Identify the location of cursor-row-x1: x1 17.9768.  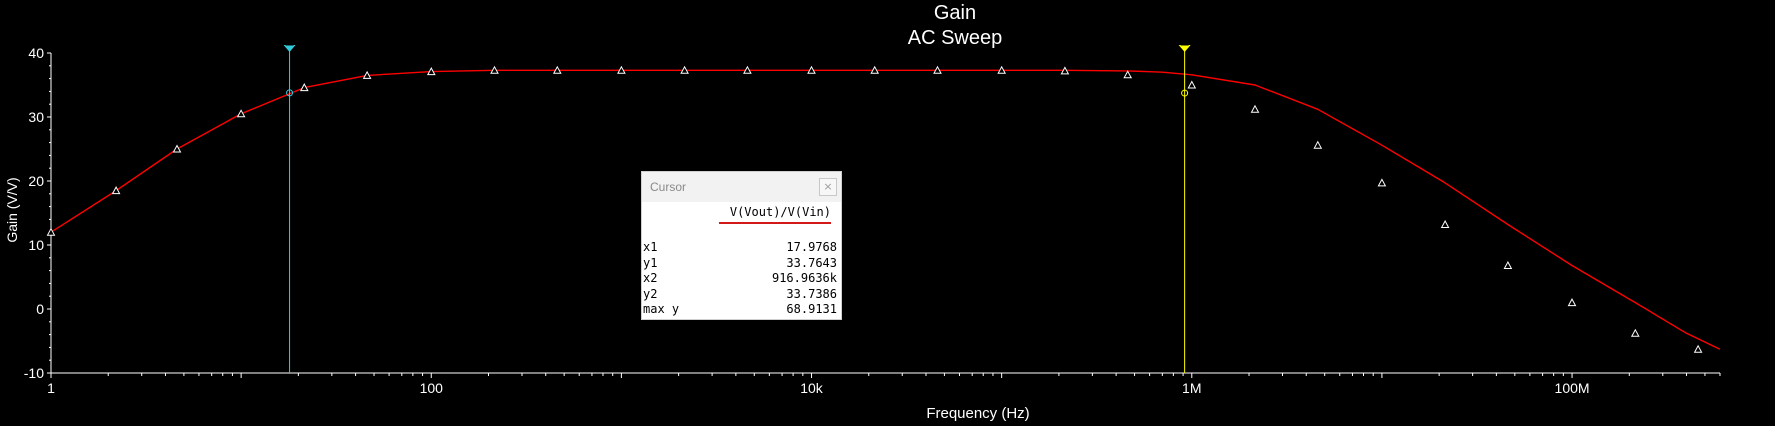
(740, 247).